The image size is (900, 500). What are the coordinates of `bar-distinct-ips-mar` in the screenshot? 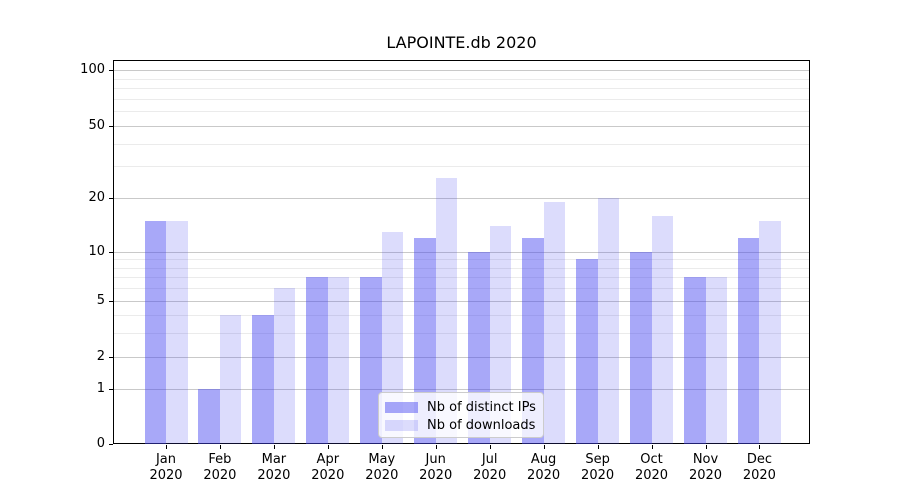 It's located at (263, 379).